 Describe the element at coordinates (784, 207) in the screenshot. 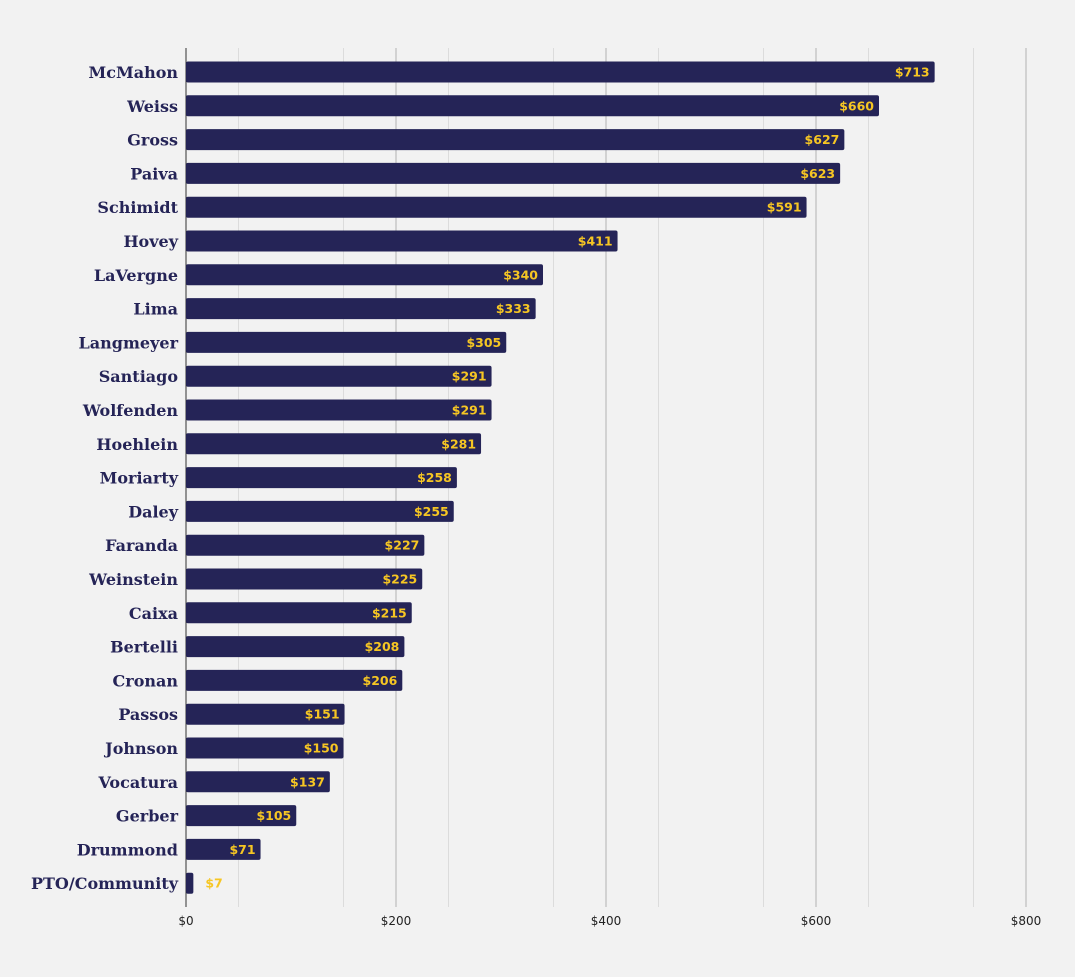

I see `data-label: $591` at that location.